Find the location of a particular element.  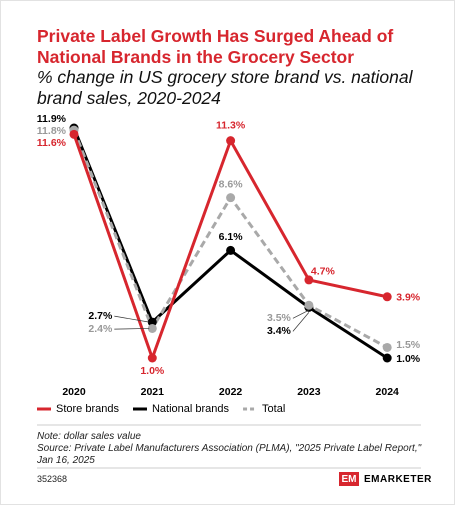

note: Note: dollar sales value is located at coordinates (89, 436).